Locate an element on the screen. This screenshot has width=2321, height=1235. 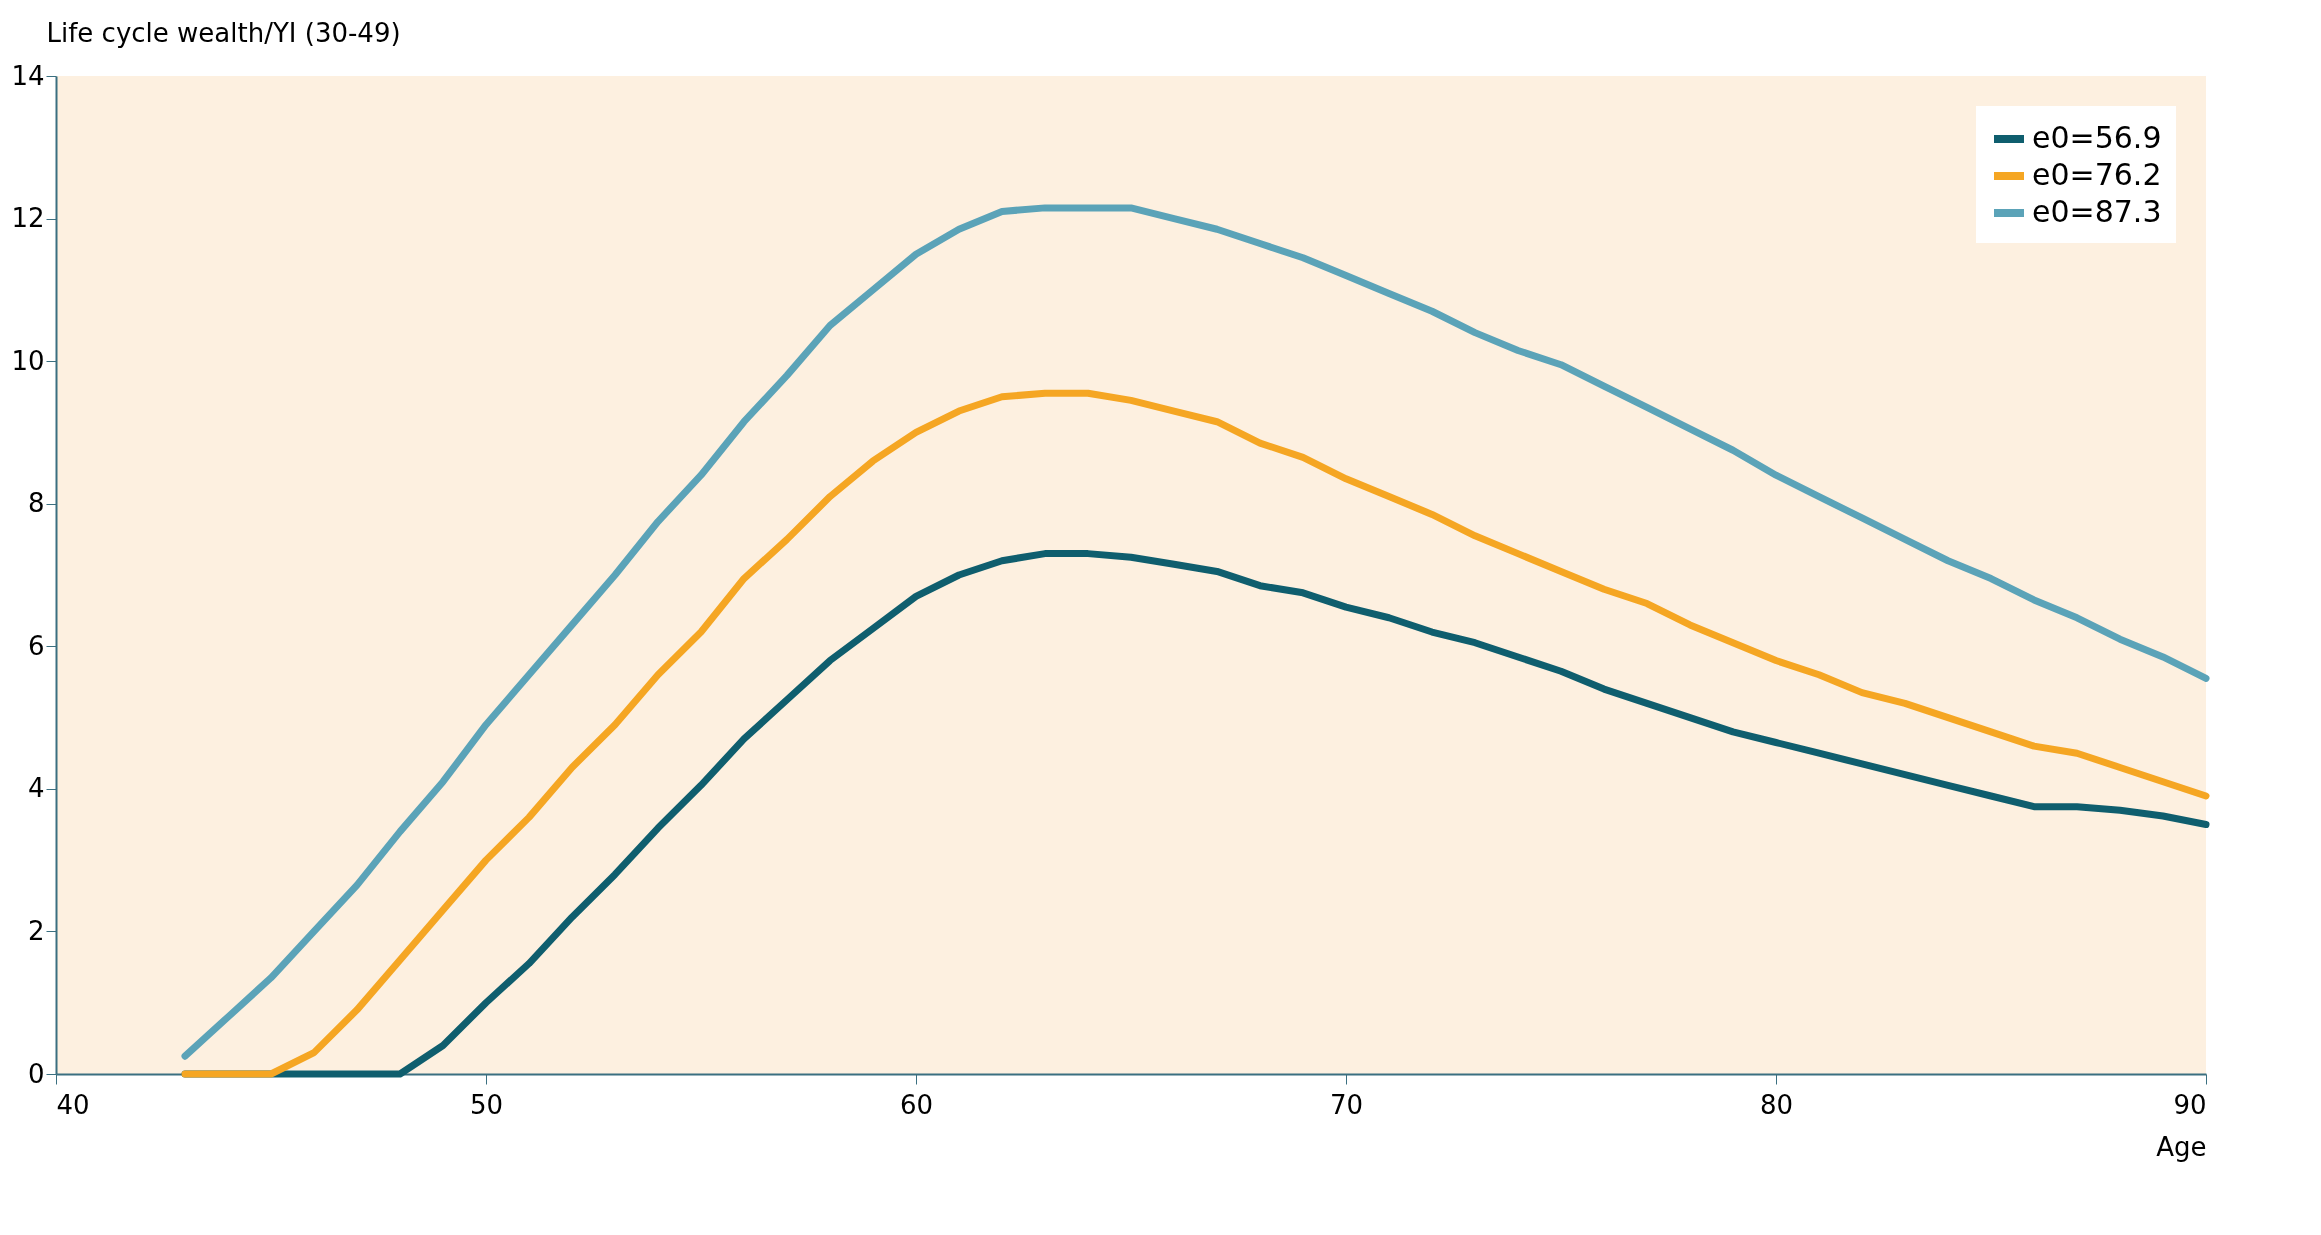
y-tick-label: 4 is located at coordinates (36, 788).